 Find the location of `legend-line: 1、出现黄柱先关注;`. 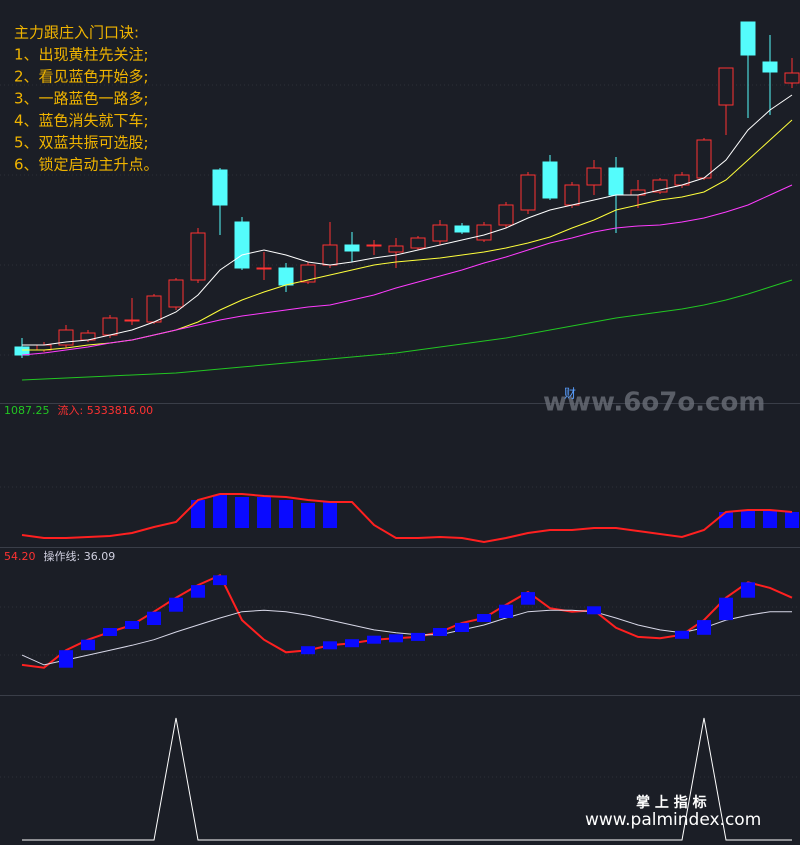

legend-line: 1、出现黄柱先关注; is located at coordinates (81, 55).